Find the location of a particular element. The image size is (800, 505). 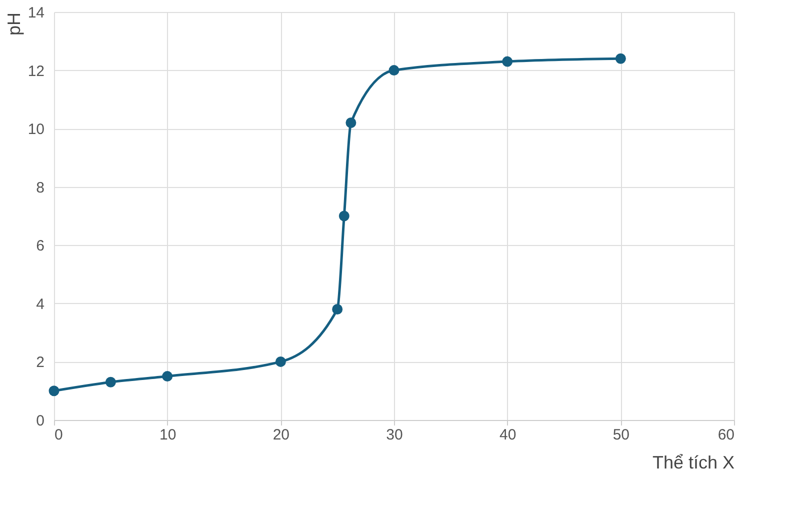

x-tick-label: 40 is located at coordinates (507, 435).